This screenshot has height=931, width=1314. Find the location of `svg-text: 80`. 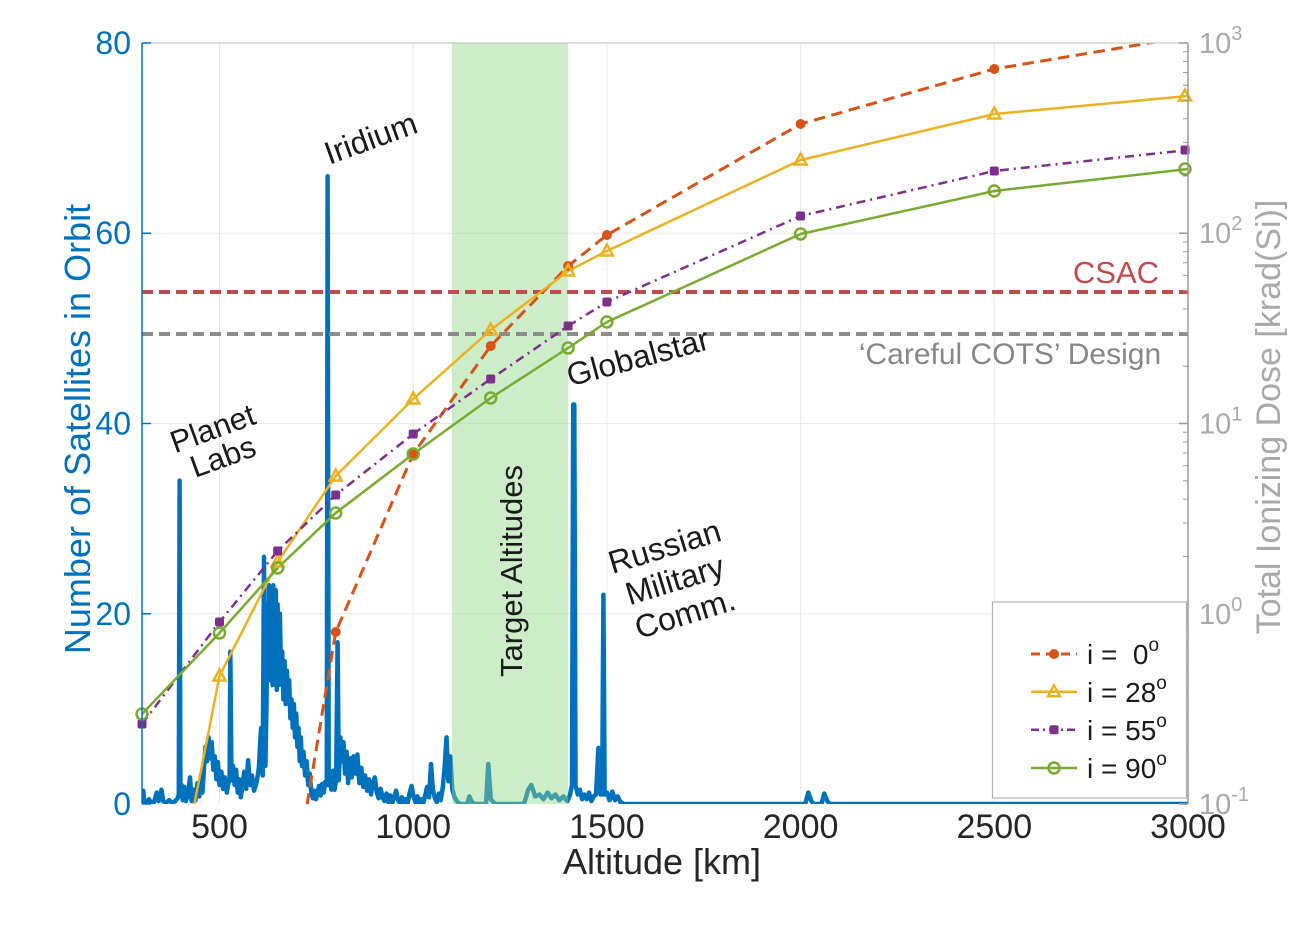

svg-text: 80 is located at coordinates (113, 43).